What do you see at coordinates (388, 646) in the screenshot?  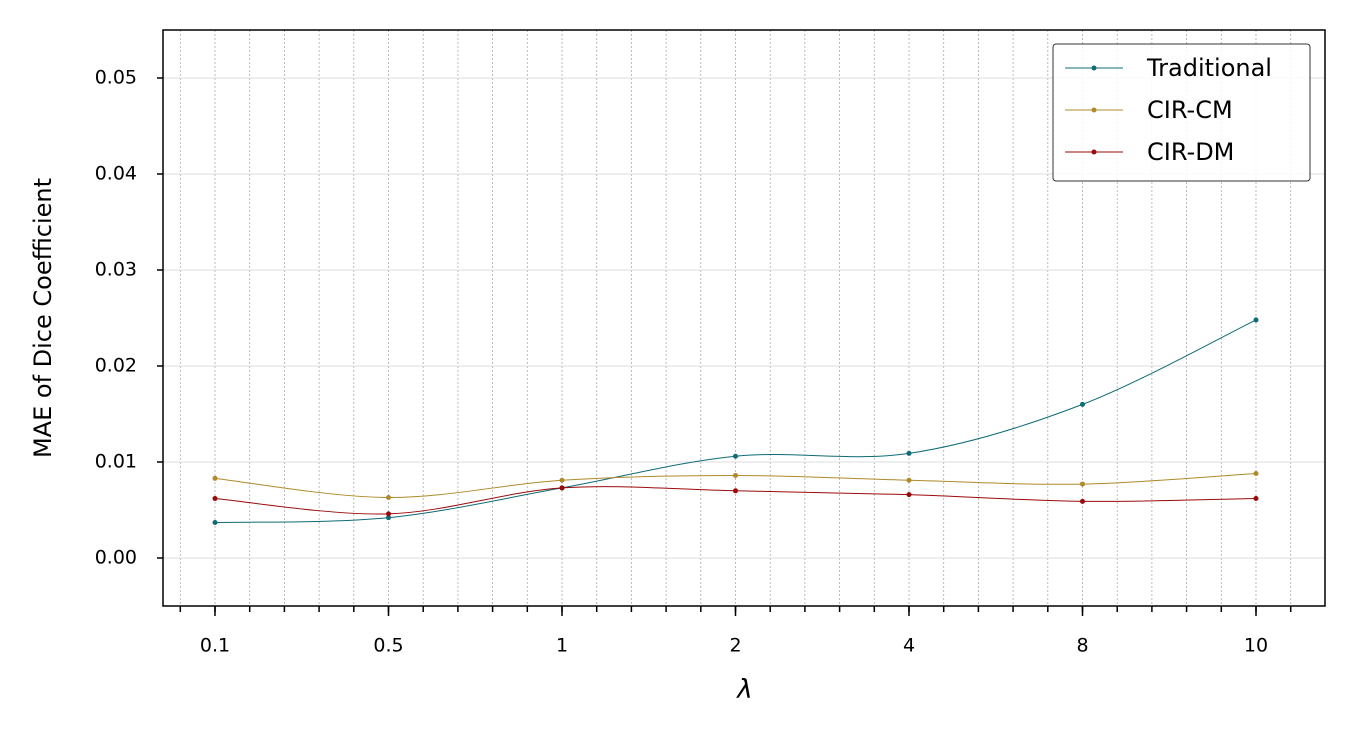 I see `x-tick-label: 0.5` at bounding box center [388, 646].